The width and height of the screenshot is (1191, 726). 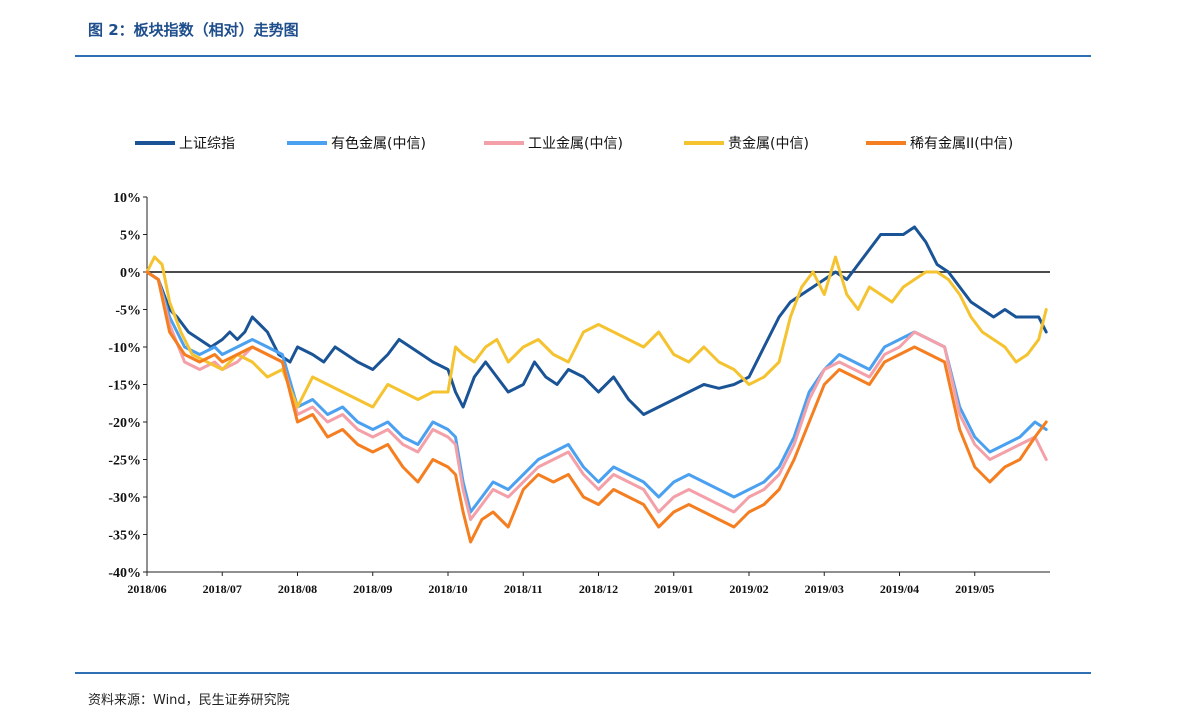 I want to click on y-tick-label: 0%, so click(x=130, y=273).